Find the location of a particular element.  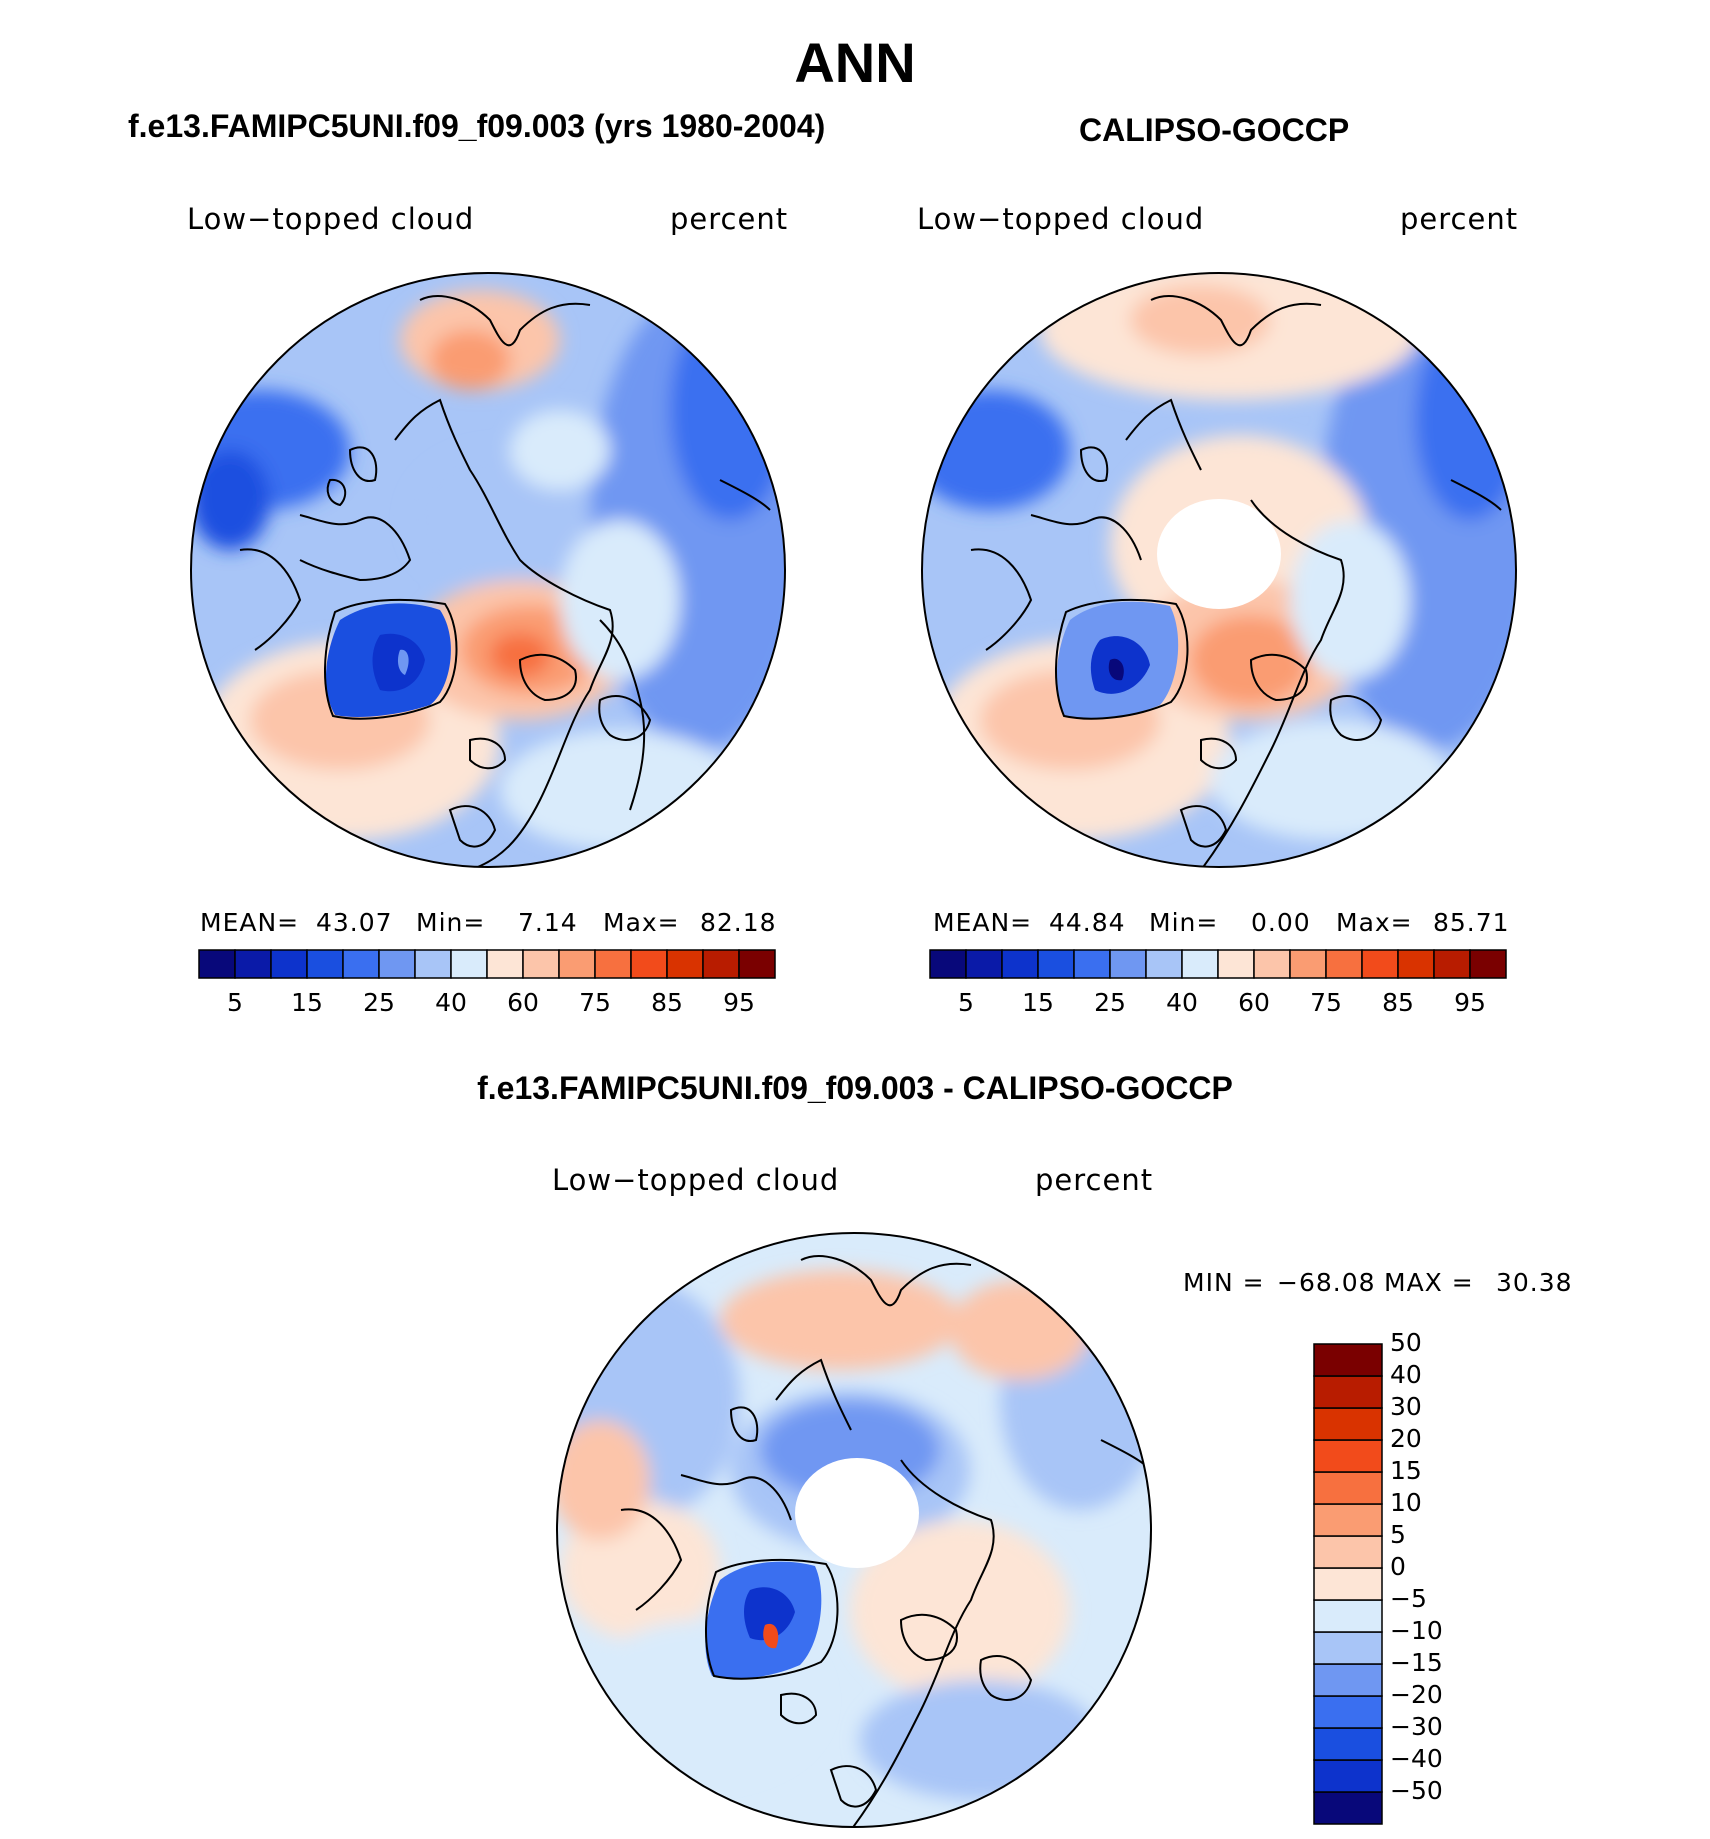

panel-2-mean-label: MEAN= is located at coordinates (983, 922).